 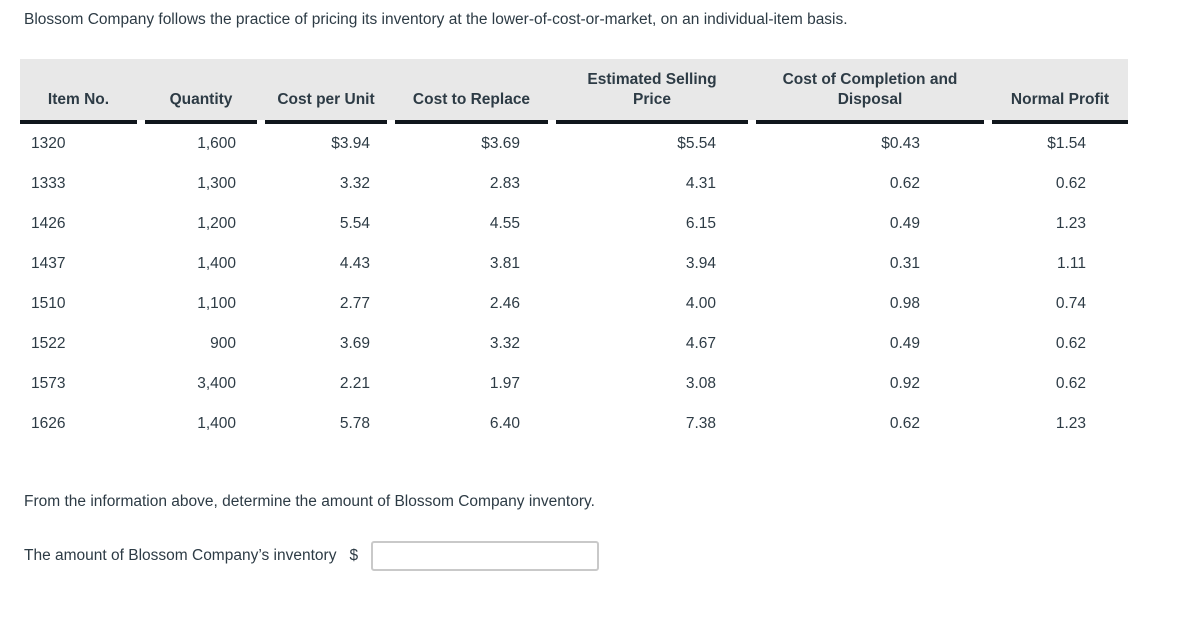 What do you see at coordinates (354, 223) in the screenshot?
I see `table-cell: 5.54` at bounding box center [354, 223].